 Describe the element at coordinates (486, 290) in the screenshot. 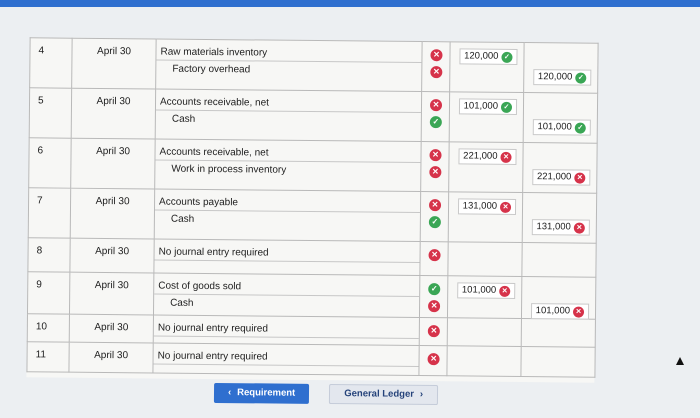

I see `debit-amount: 101,000 ✕` at that location.